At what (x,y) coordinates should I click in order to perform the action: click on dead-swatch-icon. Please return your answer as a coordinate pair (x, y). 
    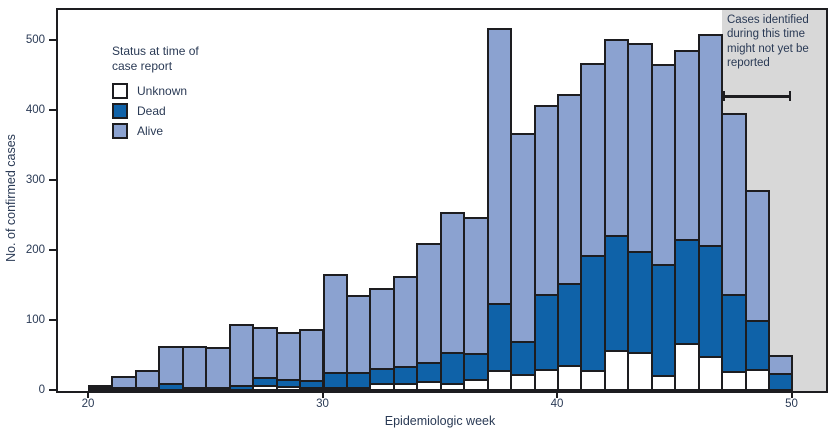
    Looking at the image, I should click on (120, 111).